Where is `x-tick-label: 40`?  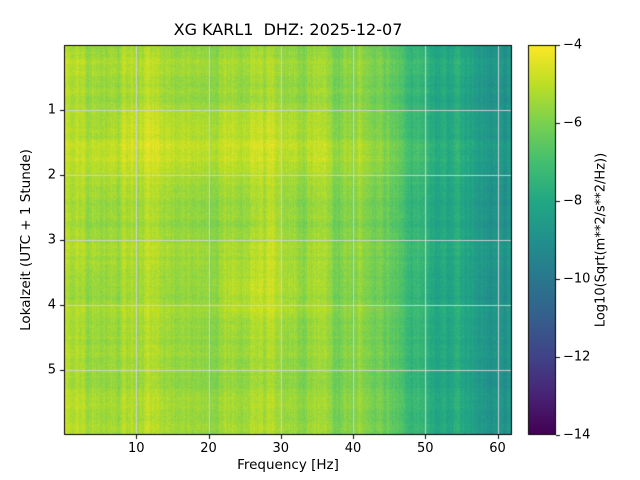
x-tick-label: 40 is located at coordinates (353, 448).